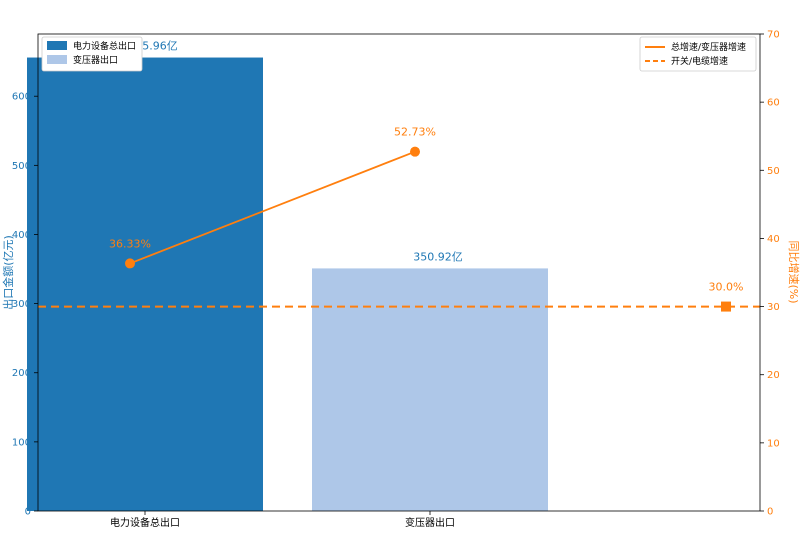  What do you see at coordinates (708, 47) in the screenshot?
I see `legend-line-label: 总增速/变压器增速` at bounding box center [708, 47].